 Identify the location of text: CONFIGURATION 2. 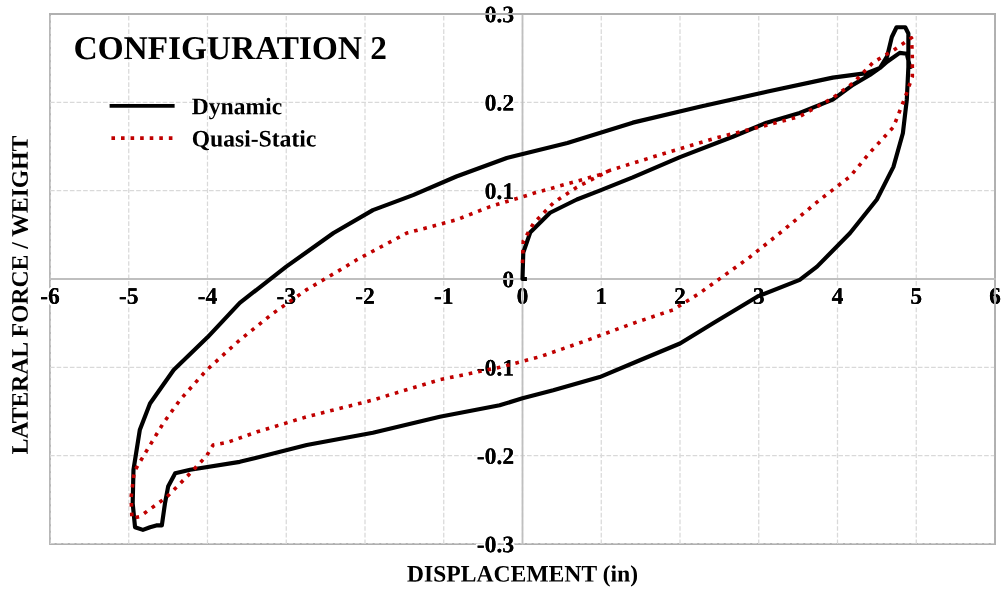
(230, 48).